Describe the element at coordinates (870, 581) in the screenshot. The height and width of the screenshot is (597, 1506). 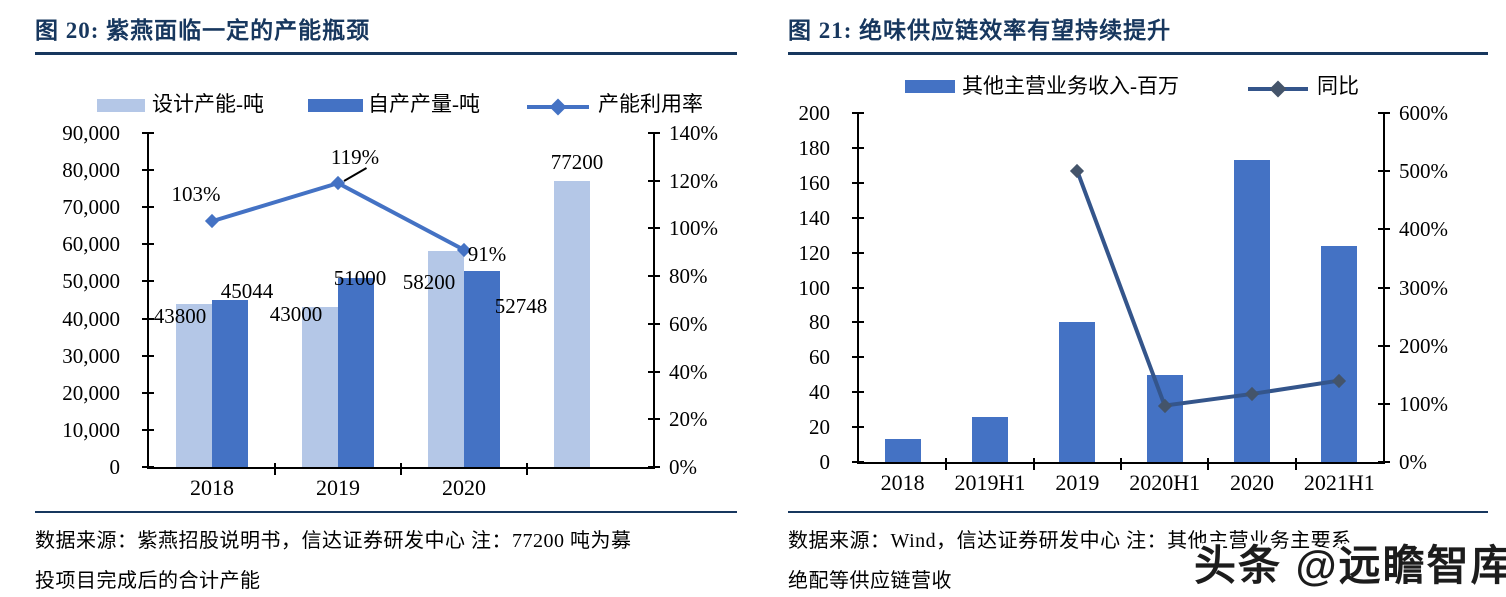
I see `source-line-2: 绝配等供应链营收` at that location.